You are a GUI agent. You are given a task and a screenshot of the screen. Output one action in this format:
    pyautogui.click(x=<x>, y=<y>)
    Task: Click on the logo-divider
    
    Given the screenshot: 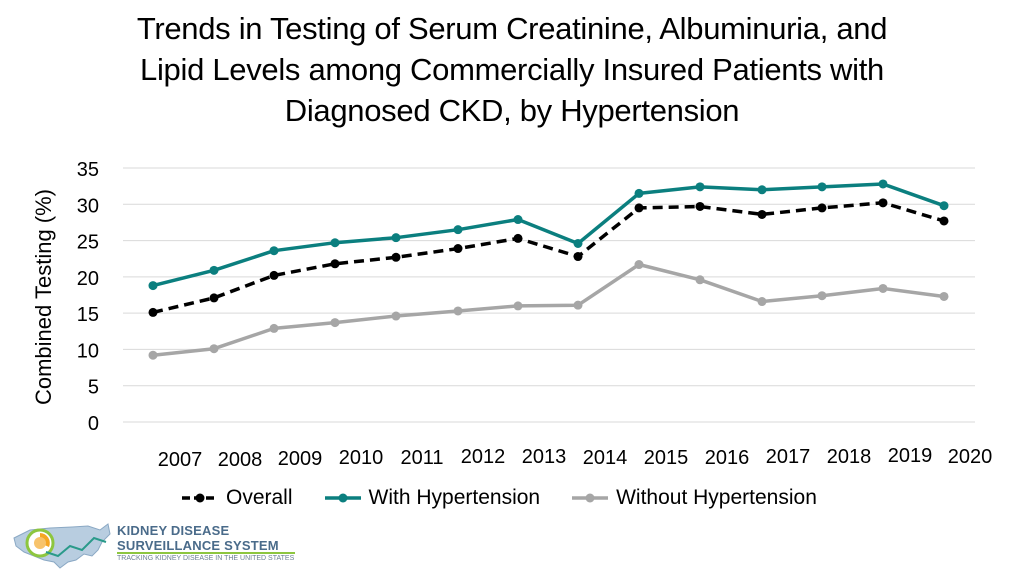 What is the action you would take?
    pyautogui.click(x=206, y=553)
    